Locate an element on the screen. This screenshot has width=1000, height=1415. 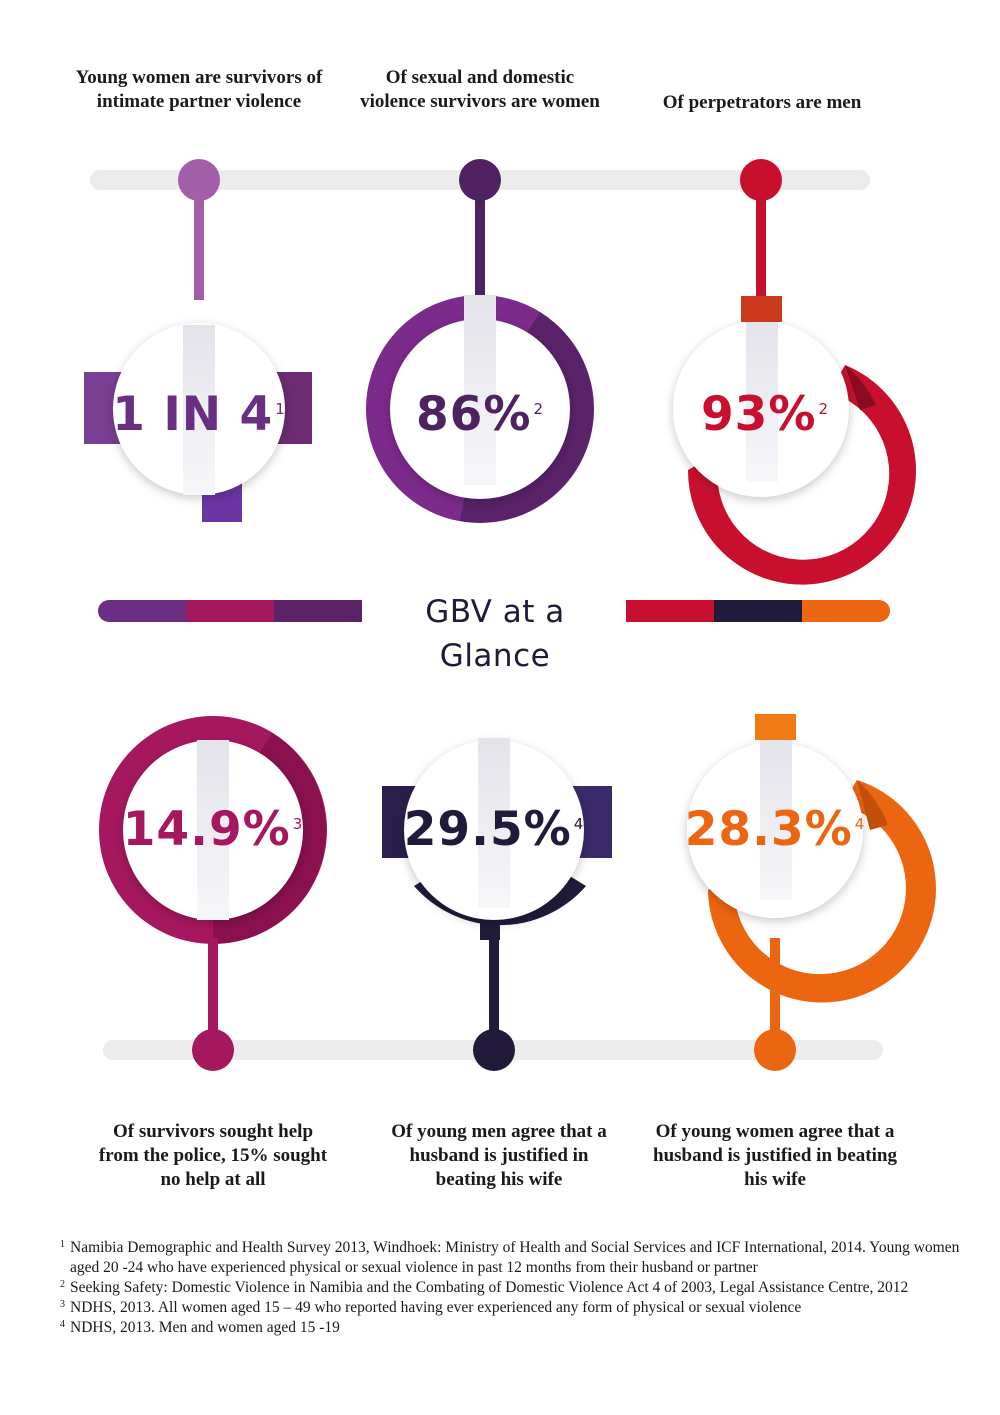
stat-value-2: 86% 2 is located at coordinates (480, 415).